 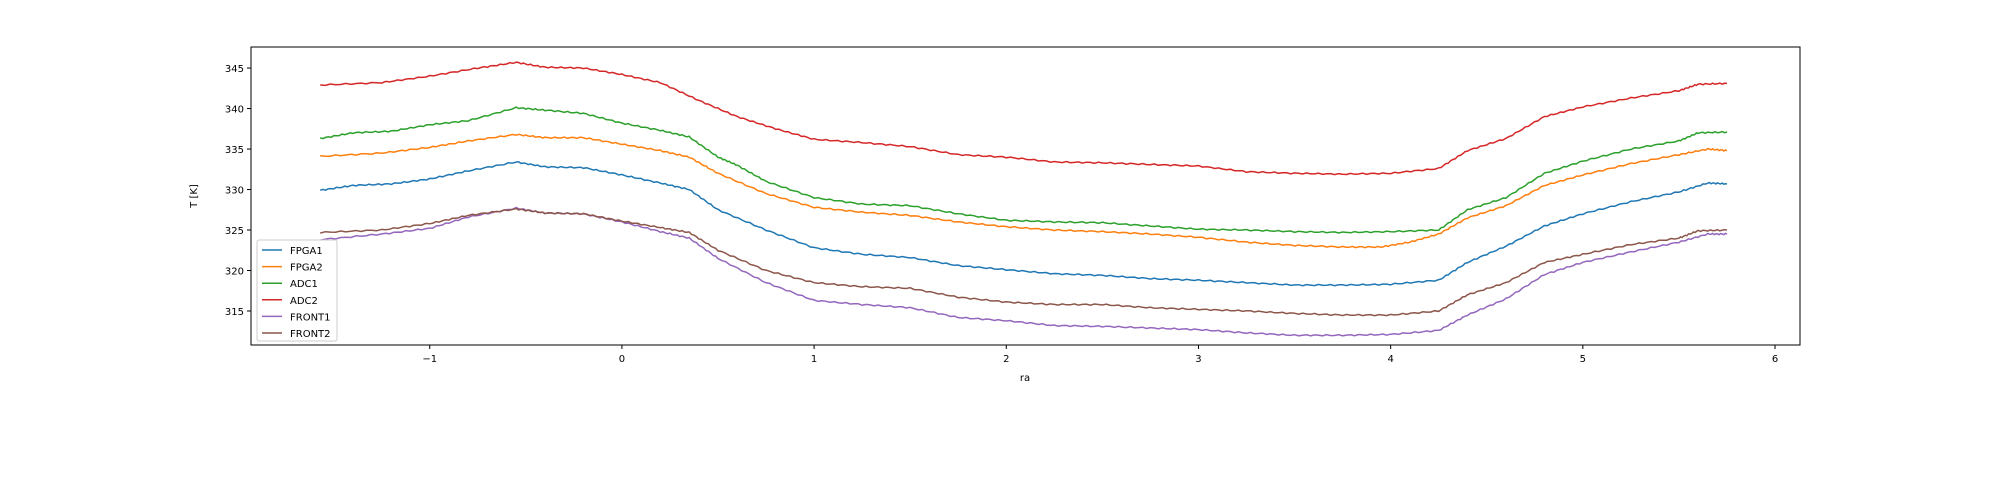 I want to click on y-axis: 315 320 325 330 335 340 345, so click(x=238, y=191).